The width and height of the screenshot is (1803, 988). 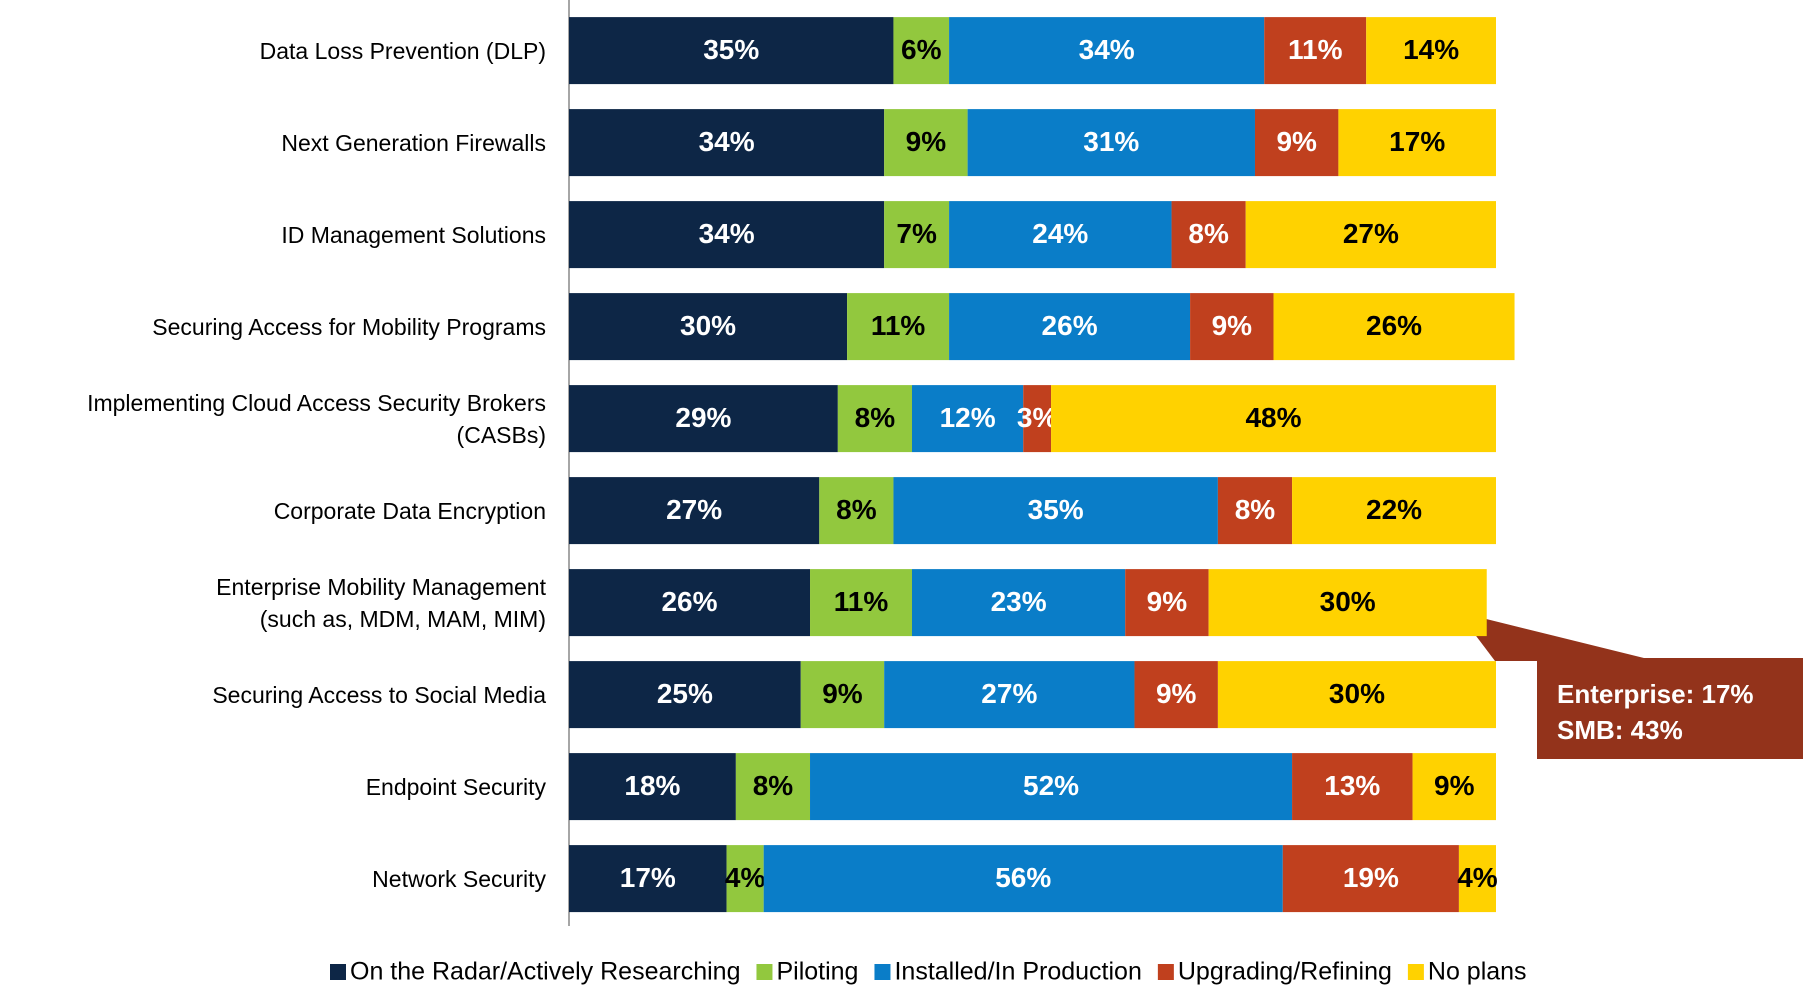 I want to click on data-label: 14%, so click(x=1431, y=49).